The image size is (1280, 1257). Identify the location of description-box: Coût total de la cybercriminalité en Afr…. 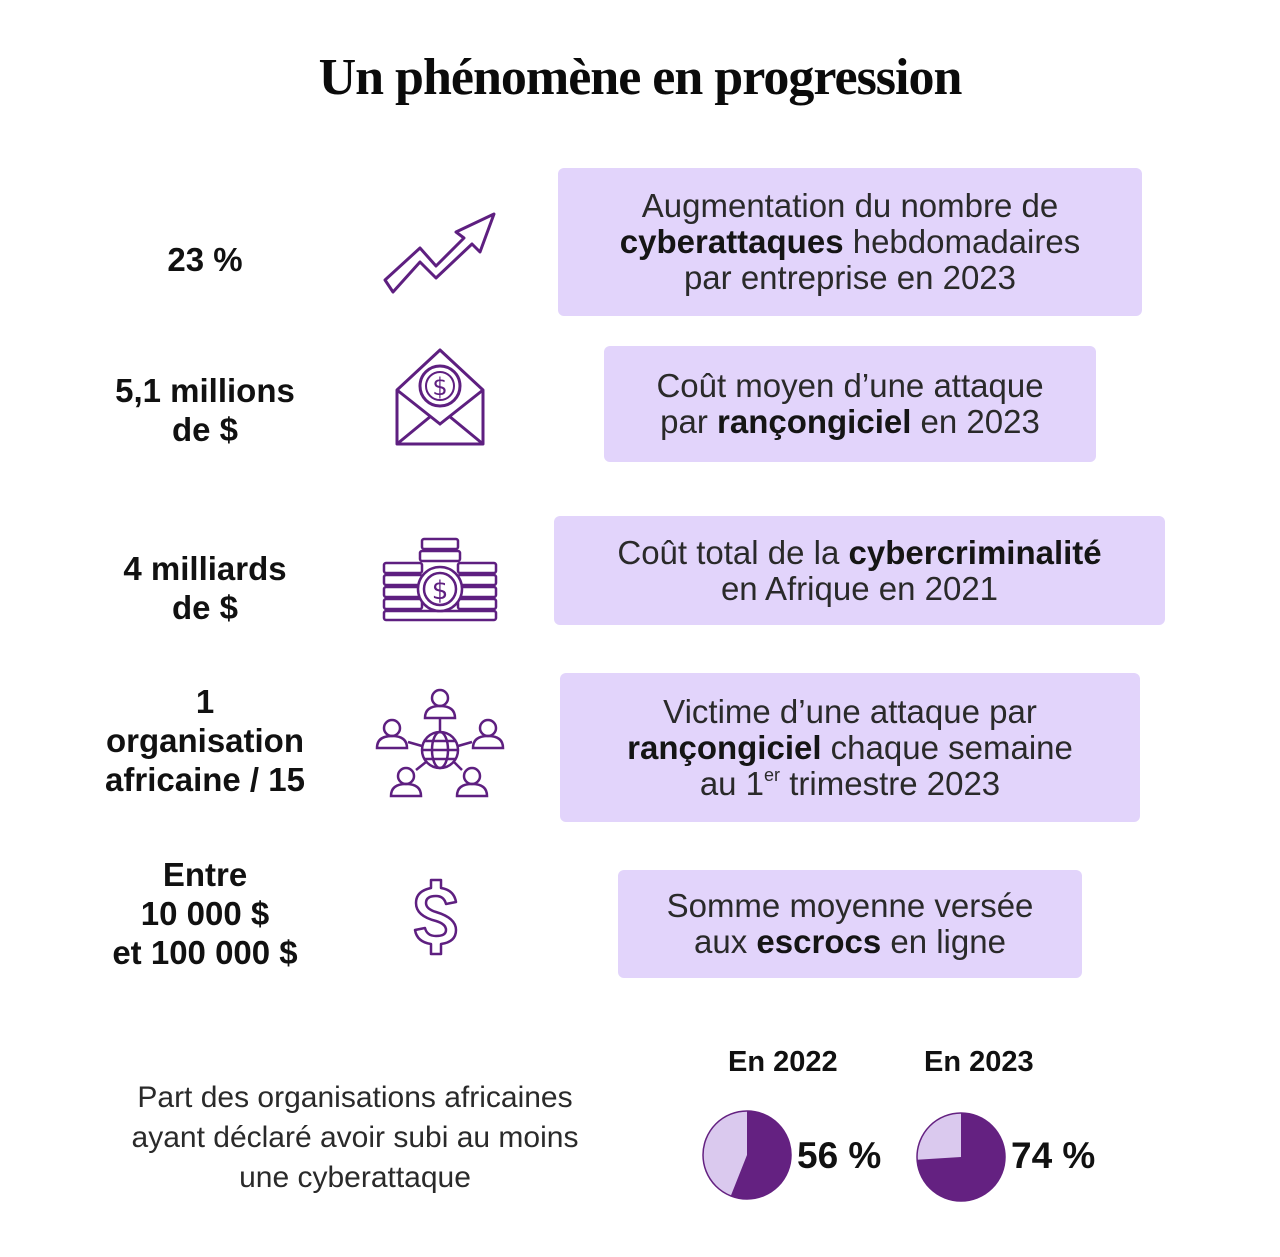
(859, 570).